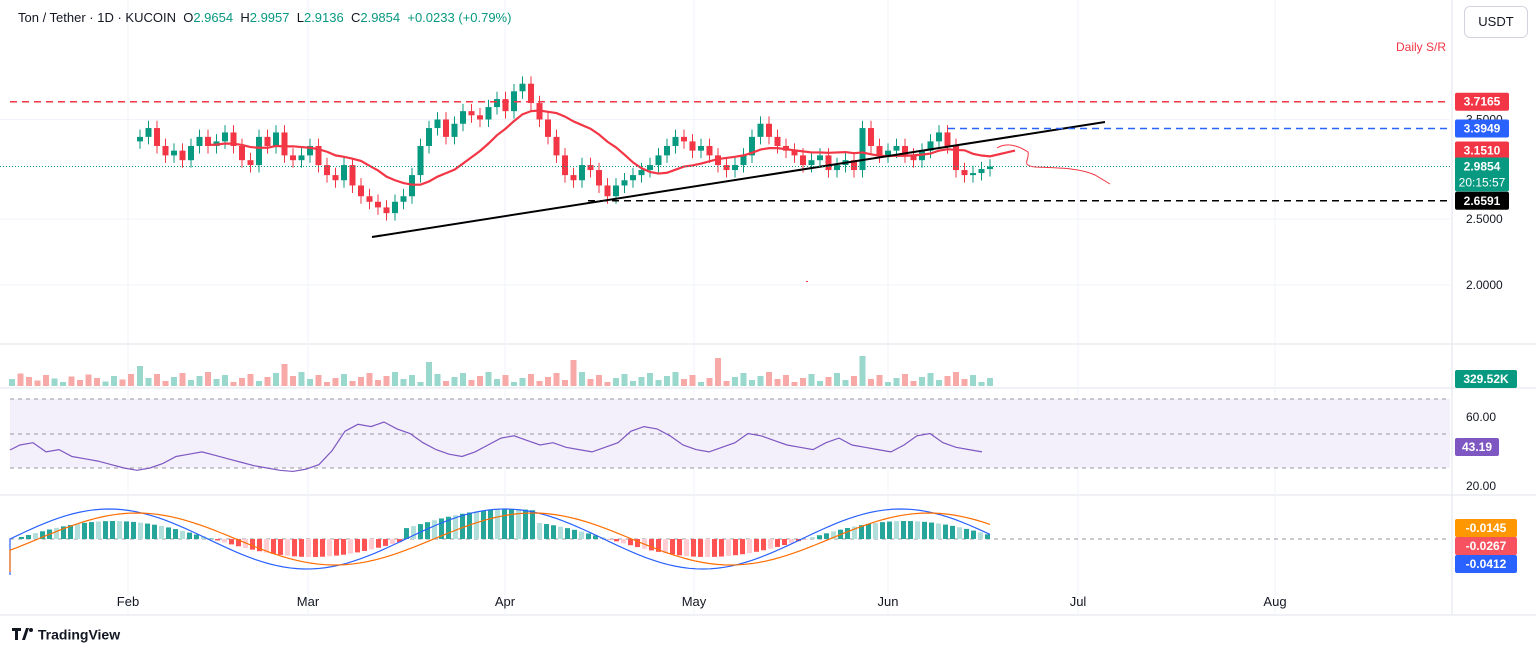 The height and width of the screenshot is (653, 1536). Describe the element at coordinates (611, 147) in the screenshot. I see `moving-average-line` at that location.